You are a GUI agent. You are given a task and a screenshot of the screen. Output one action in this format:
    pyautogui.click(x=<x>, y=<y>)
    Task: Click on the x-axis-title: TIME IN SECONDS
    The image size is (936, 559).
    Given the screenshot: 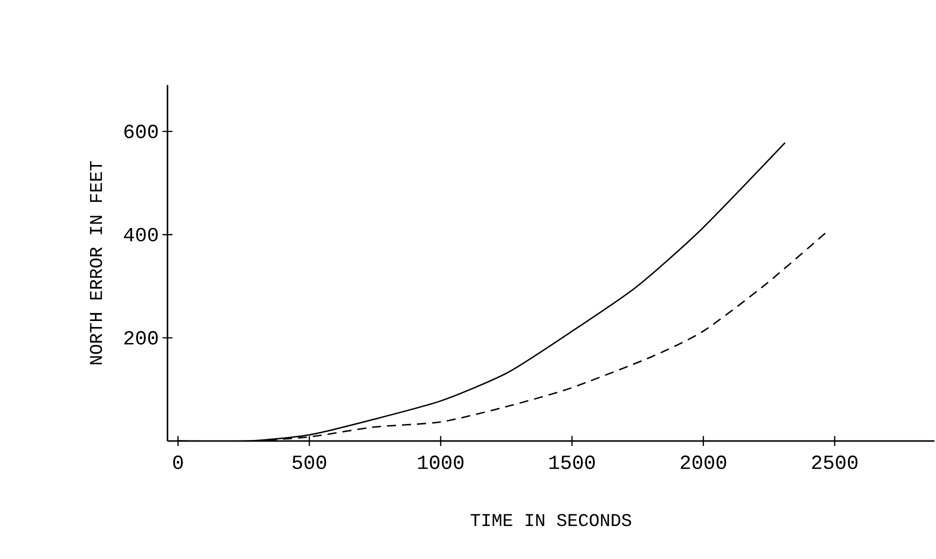 What is the action you would take?
    pyautogui.click(x=551, y=520)
    